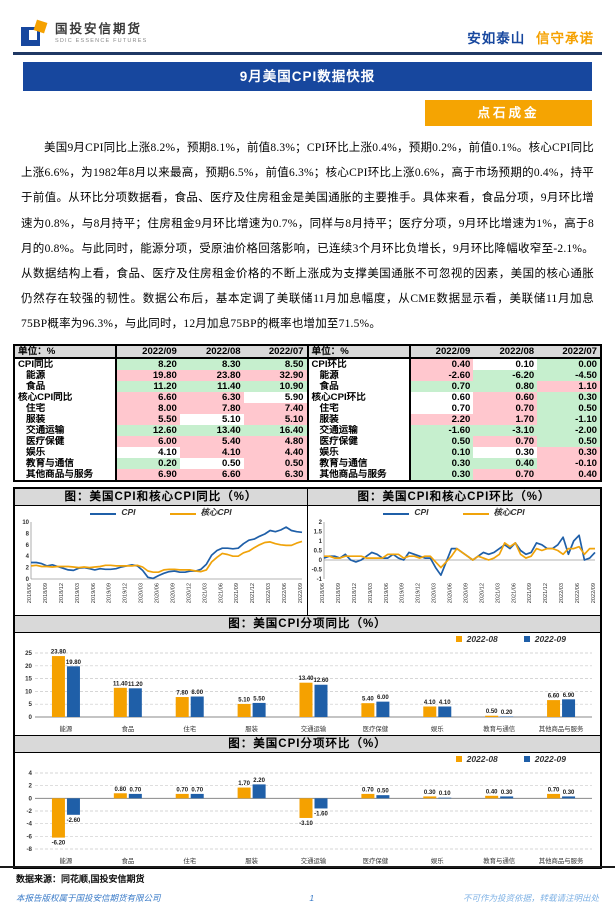 The height and width of the screenshot is (904, 615). What do you see at coordinates (454, 474) in the screenshot?
I see `table-row: 其他商品与服务 0.30 0.70 0.40` at bounding box center [454, 474].